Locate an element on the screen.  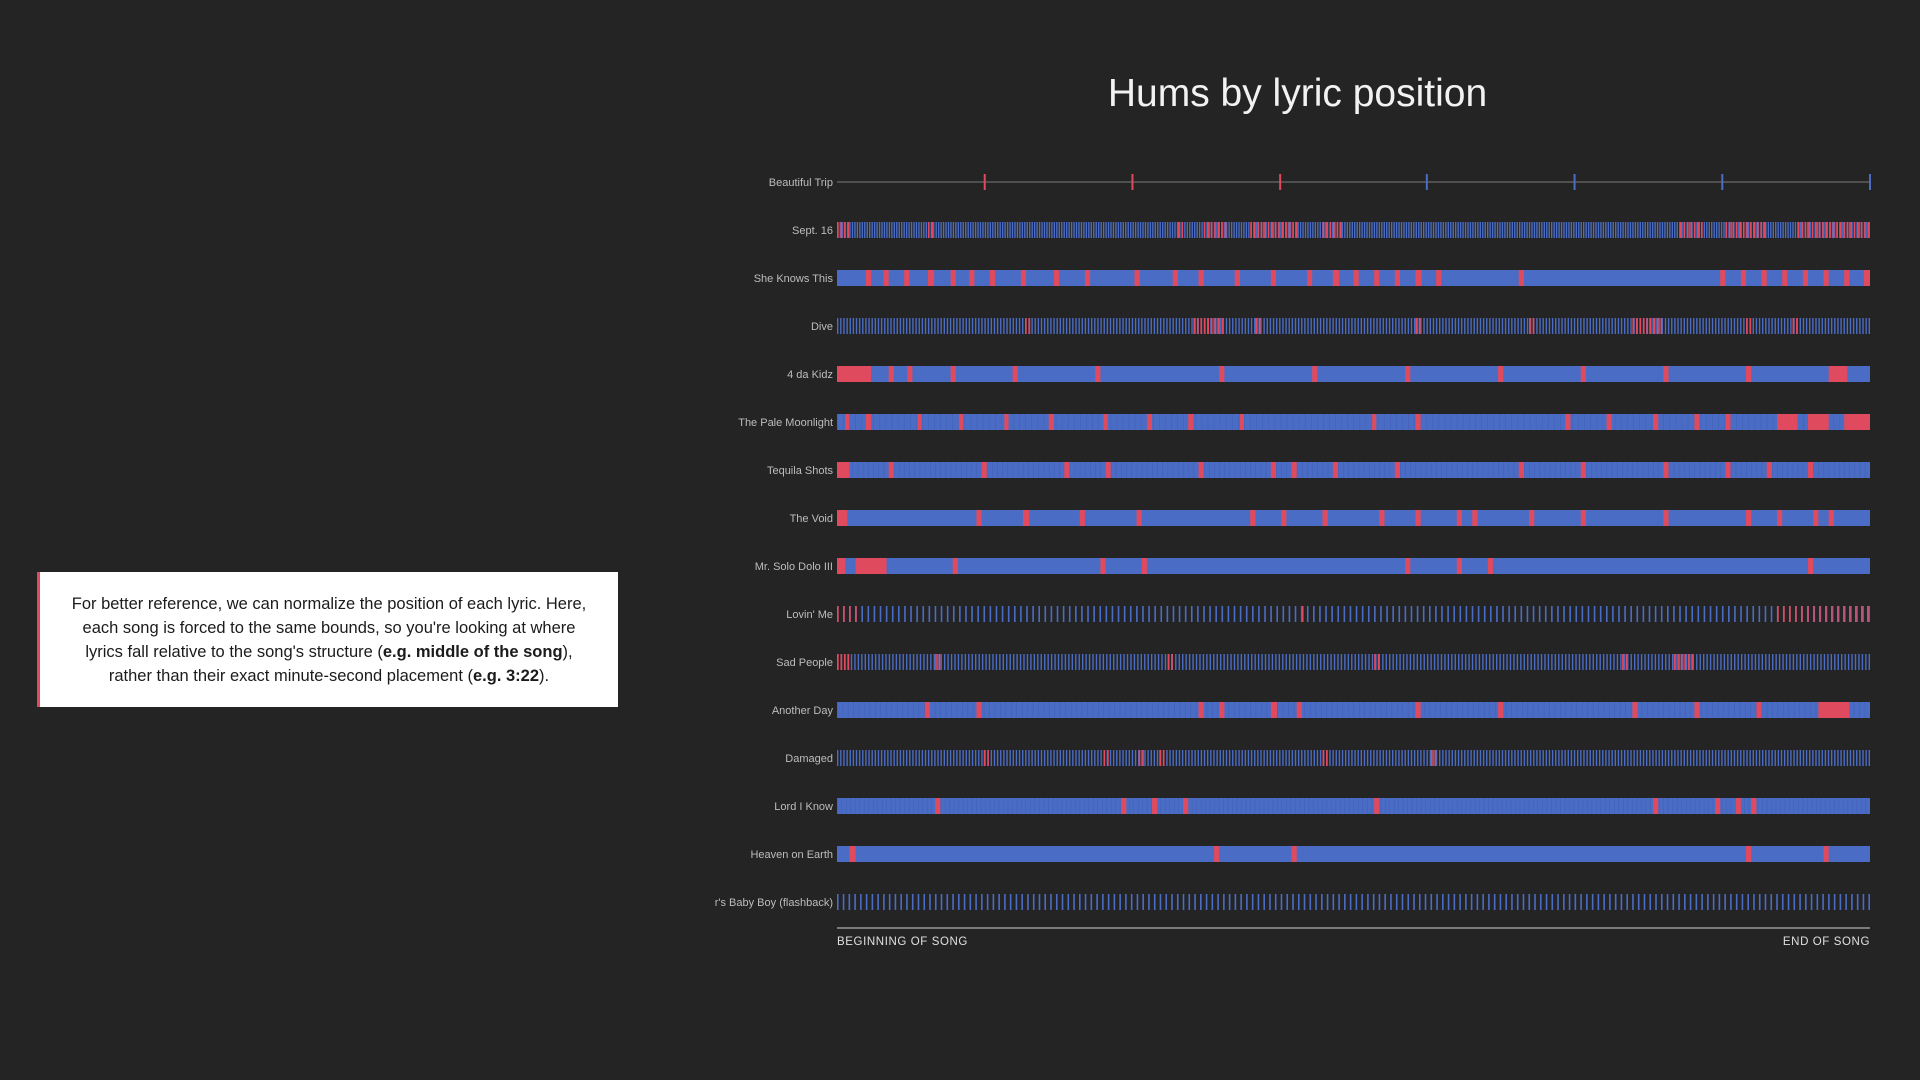
hum-mark-lord-i-know is located at coordinates (1186, 806).